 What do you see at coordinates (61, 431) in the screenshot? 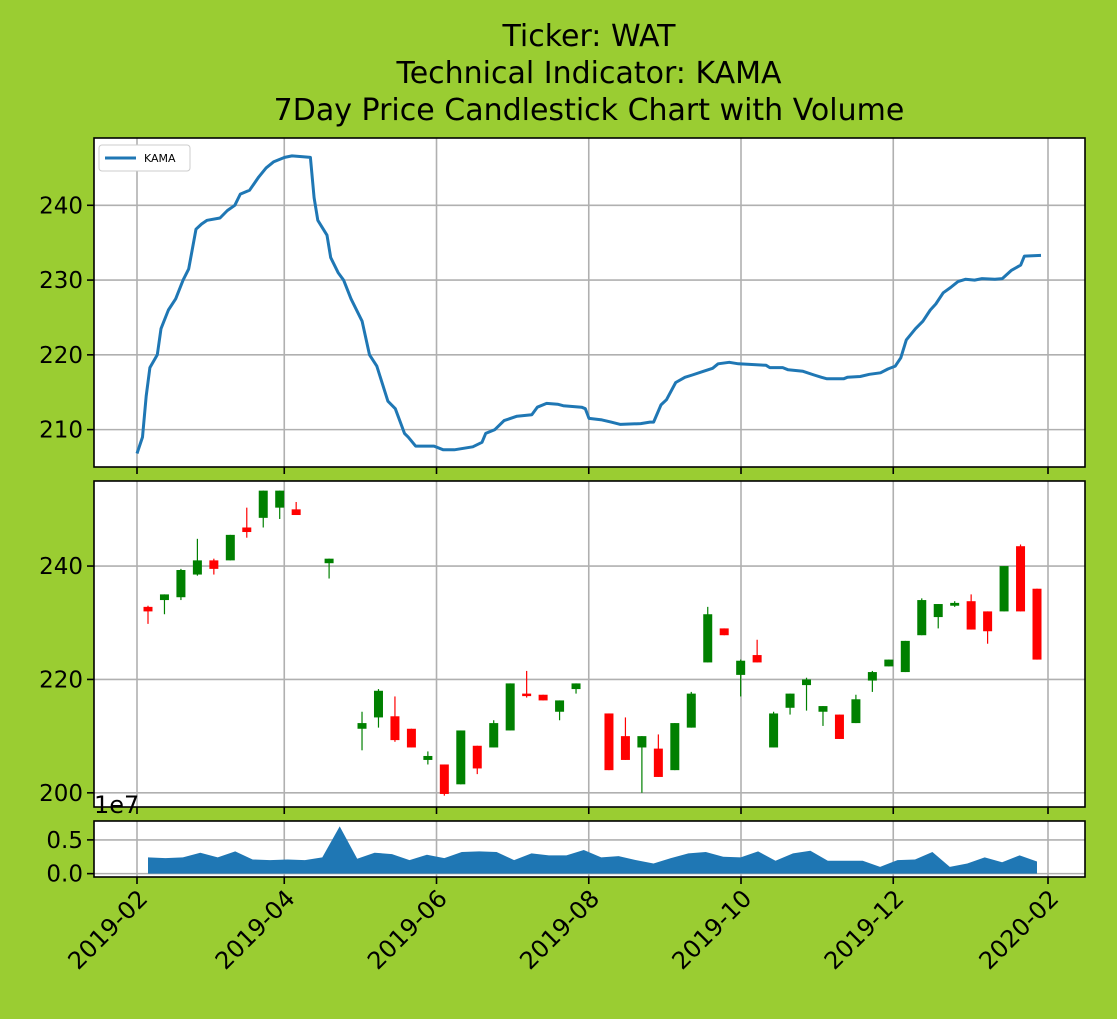
I see `y-tick-label: 210` at bounding box center [61, 431].